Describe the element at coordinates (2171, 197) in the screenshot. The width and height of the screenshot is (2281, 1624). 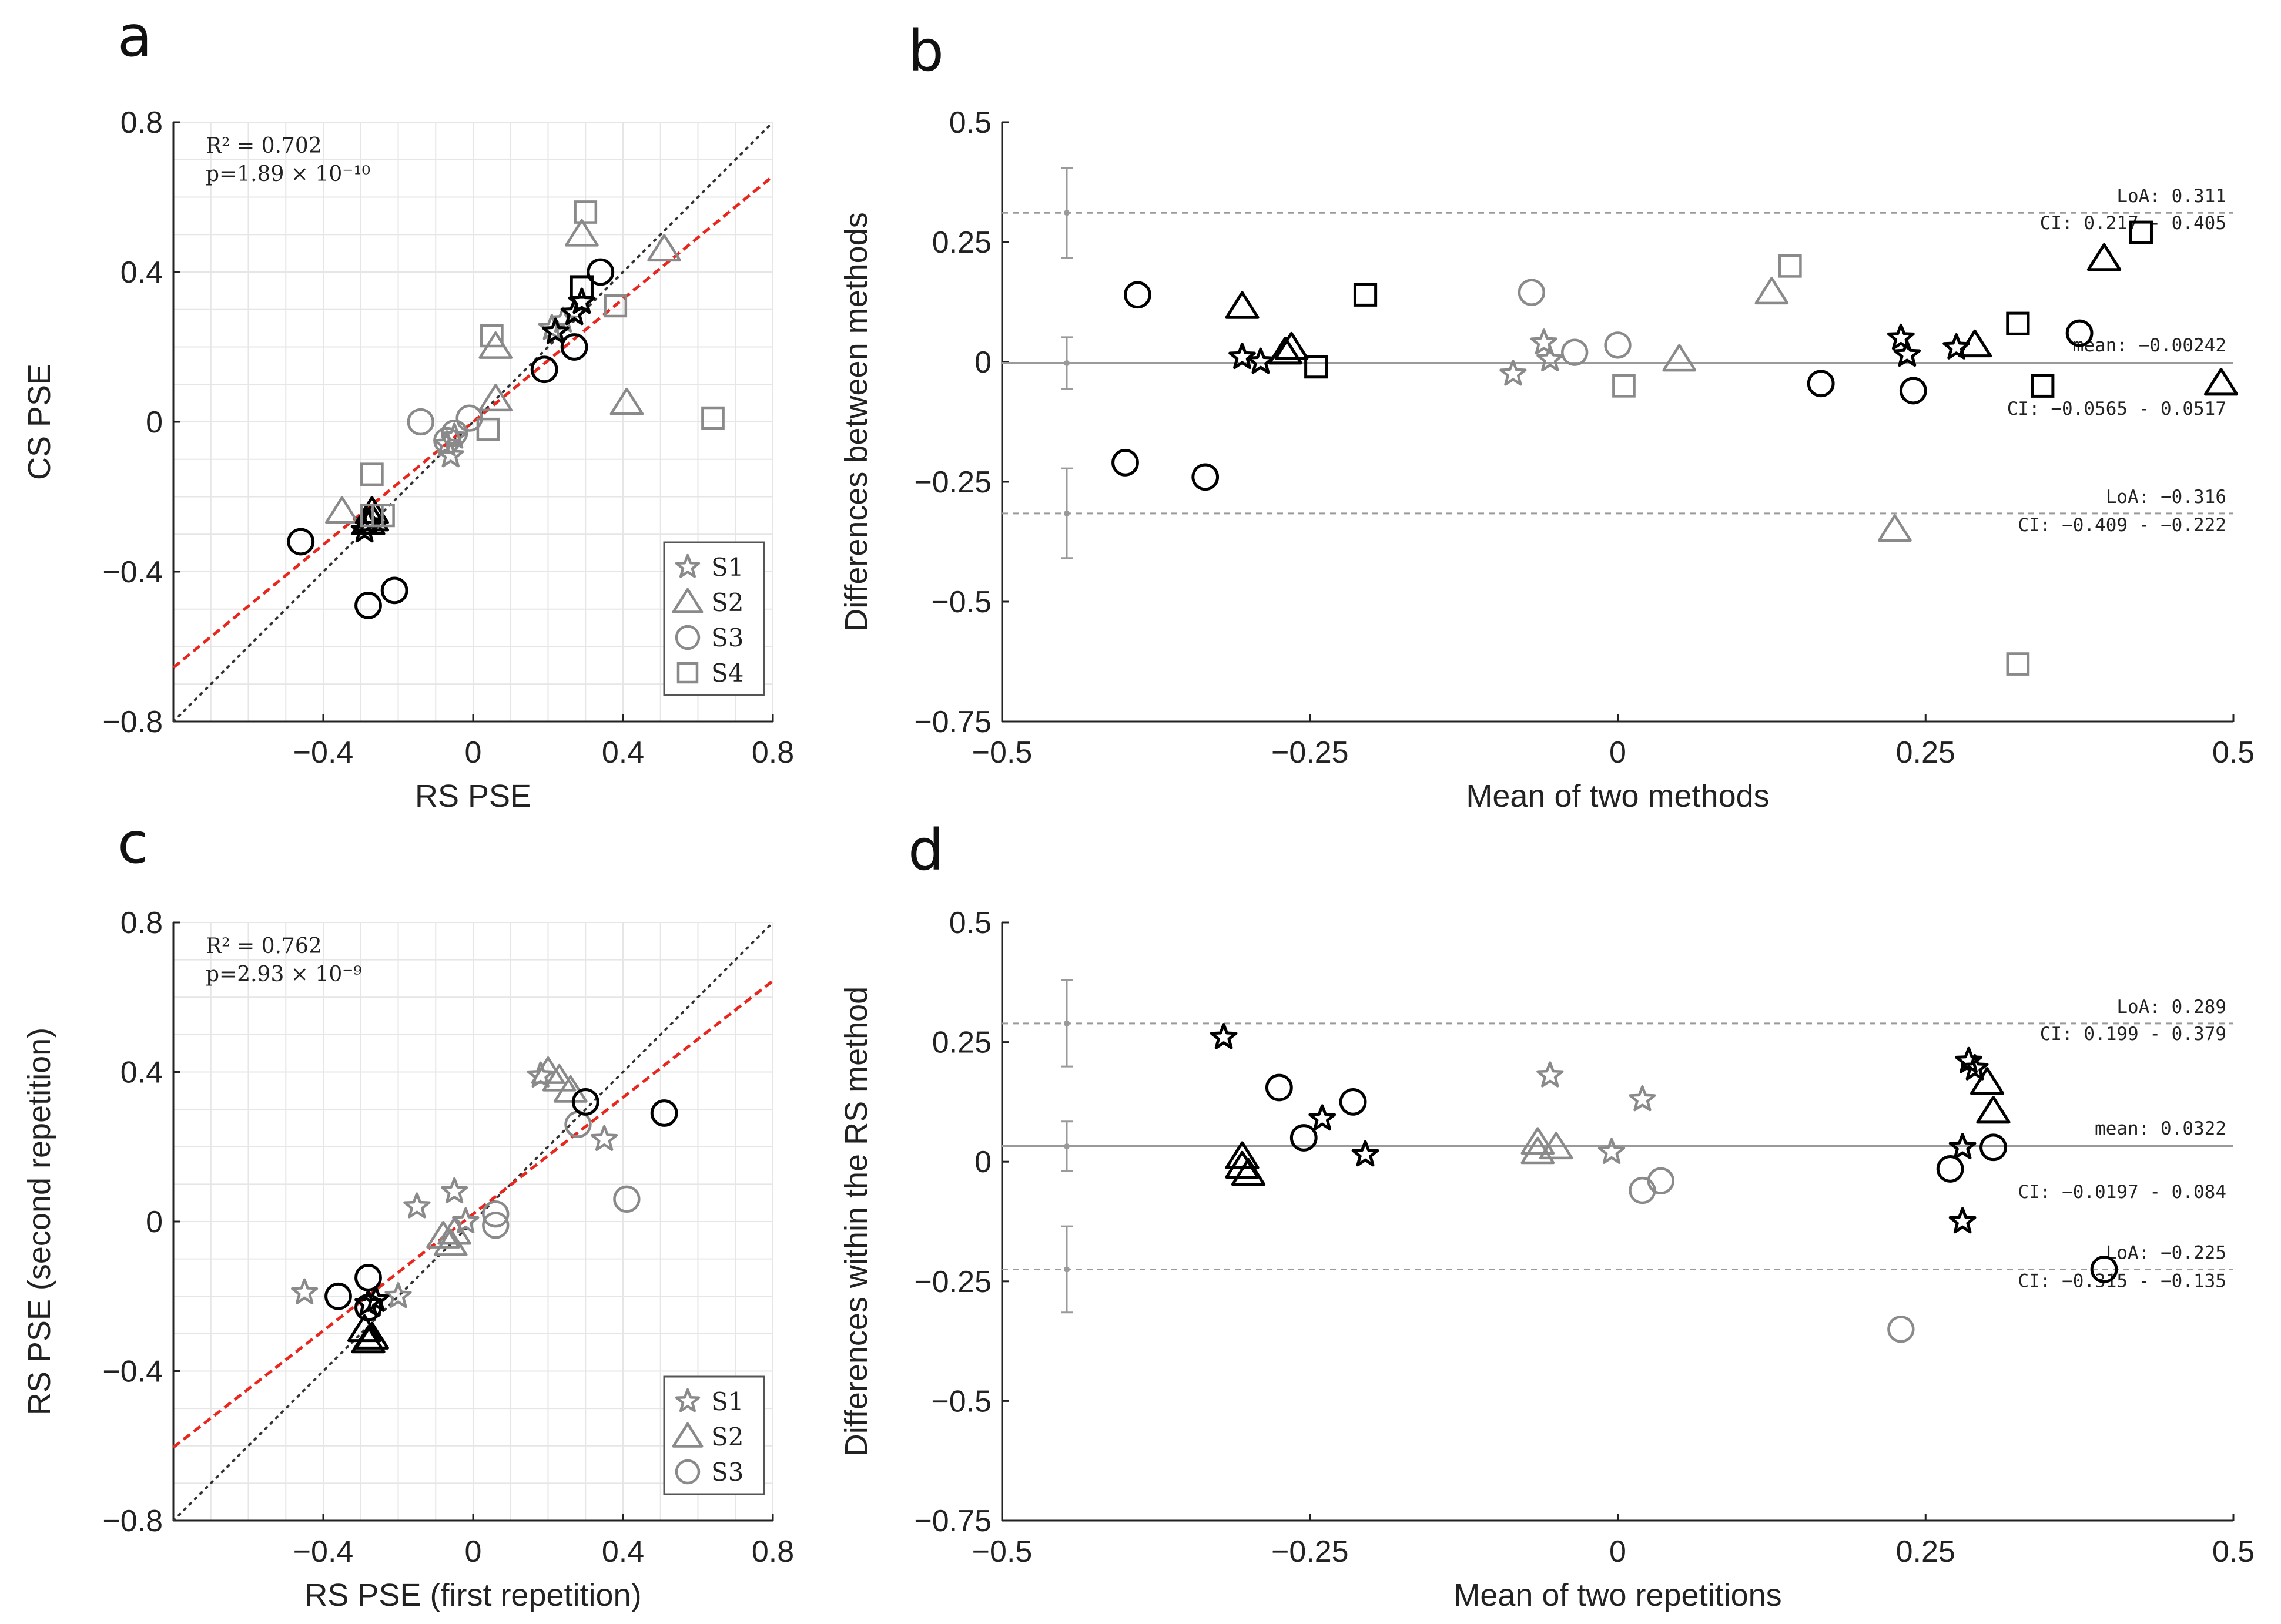
I see `upper-loa-label: LoA: 0.311` at that location.